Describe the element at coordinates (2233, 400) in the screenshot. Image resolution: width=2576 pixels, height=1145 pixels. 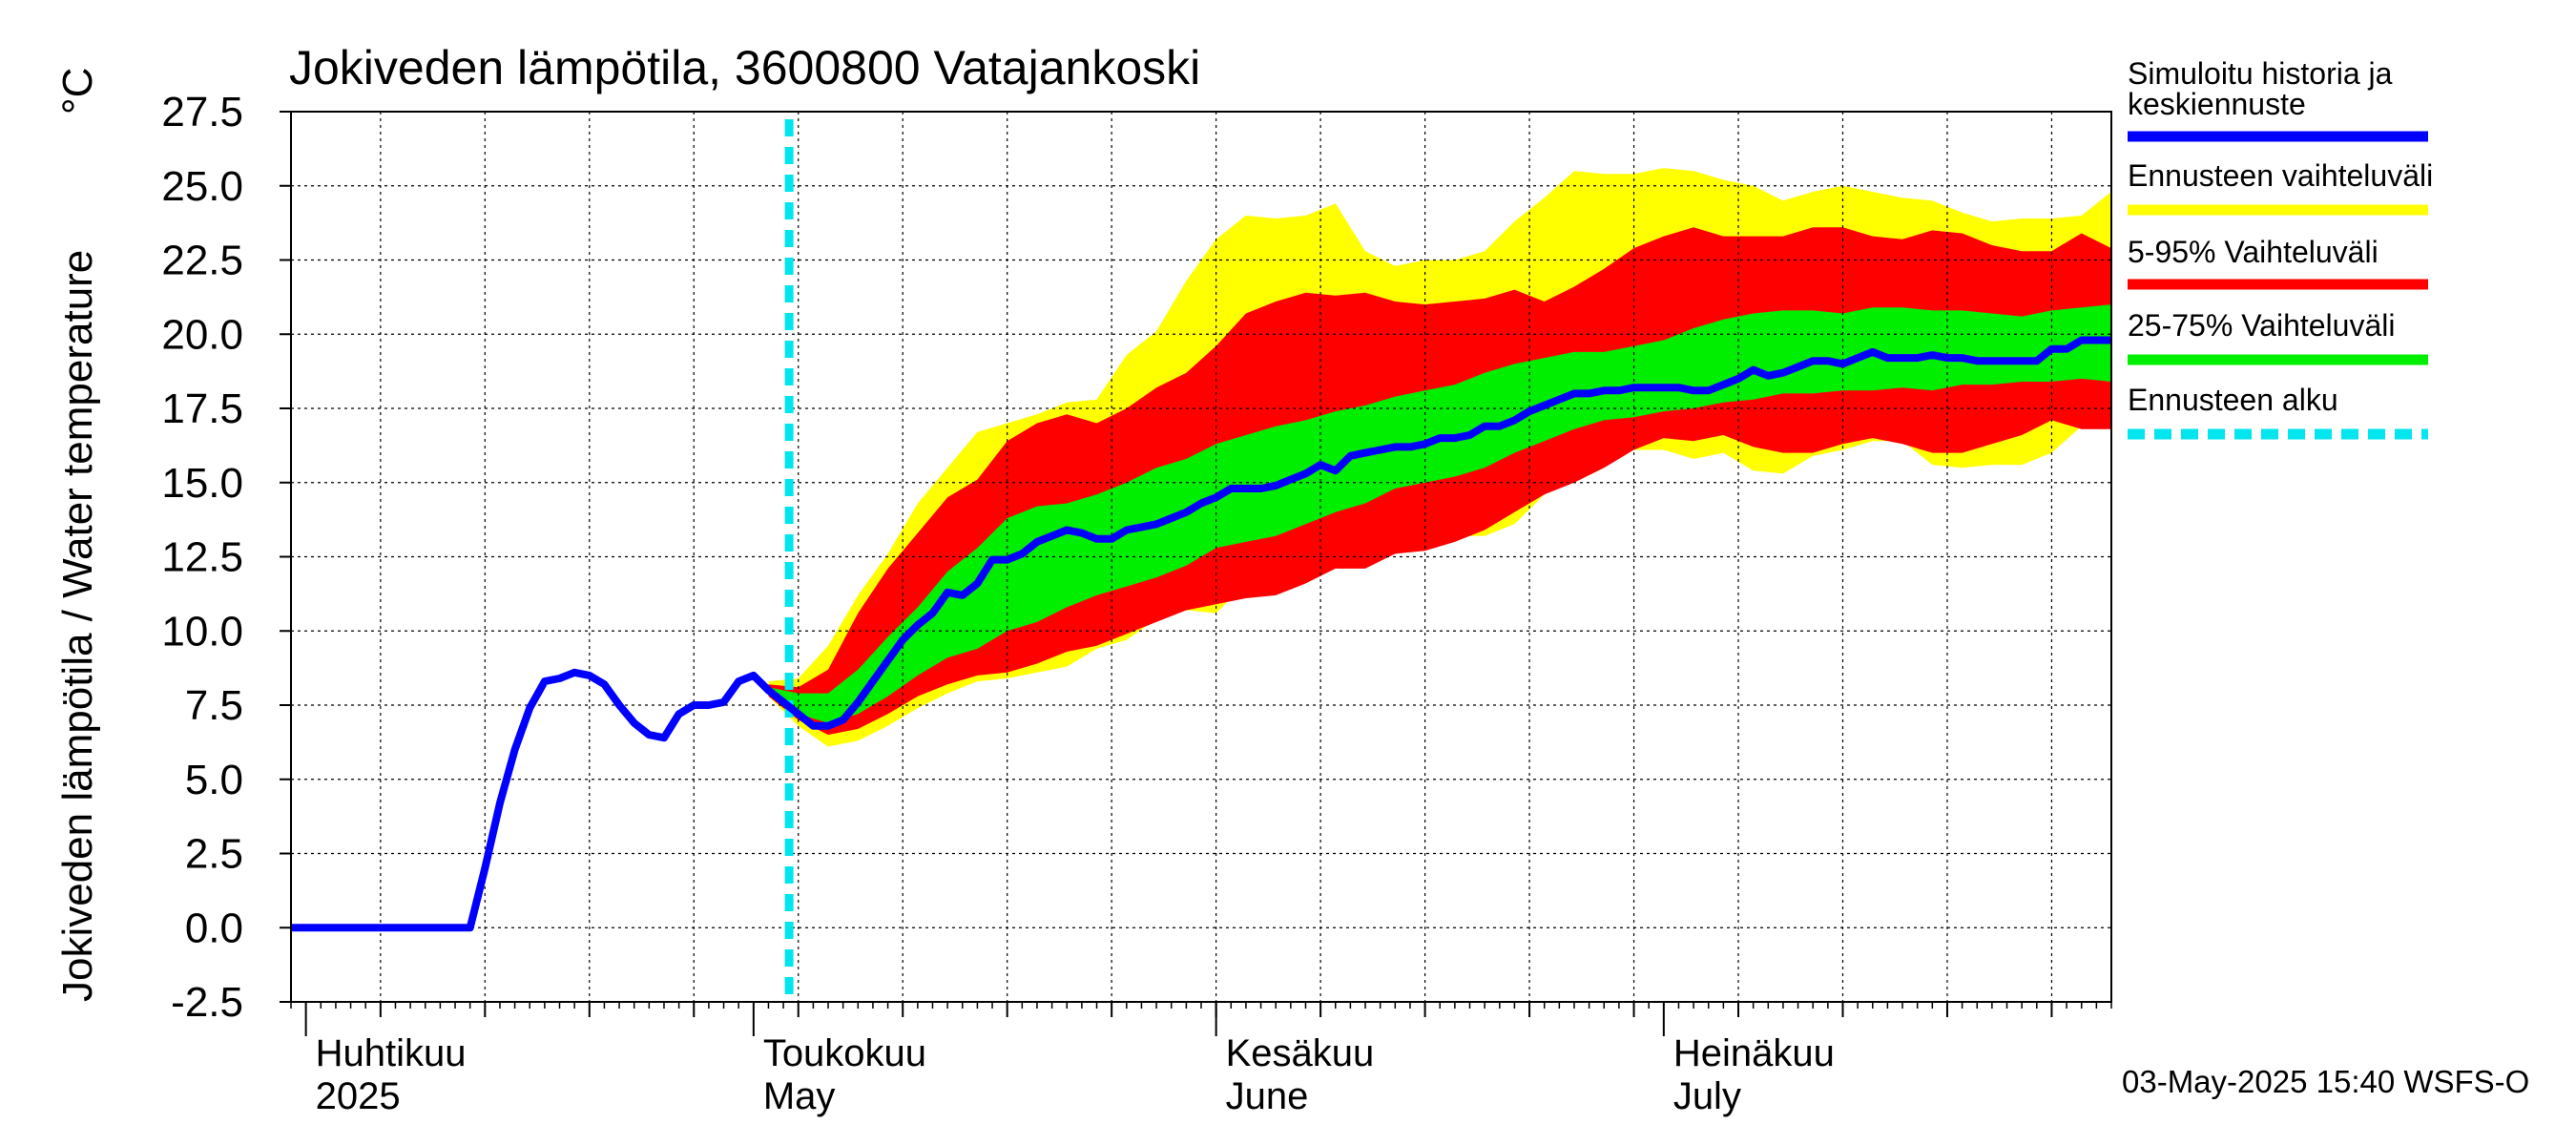
I see `legend-label: Ennusteen alku` at that location.